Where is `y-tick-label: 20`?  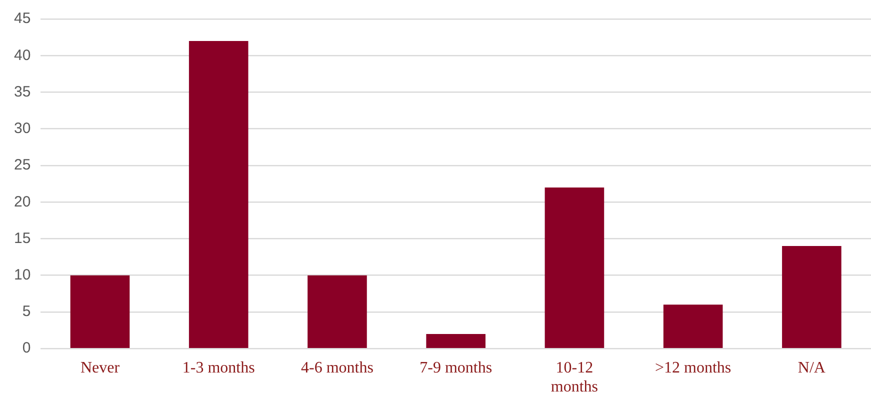
y-tick-label: 20 is located at coordinates (22, 201).